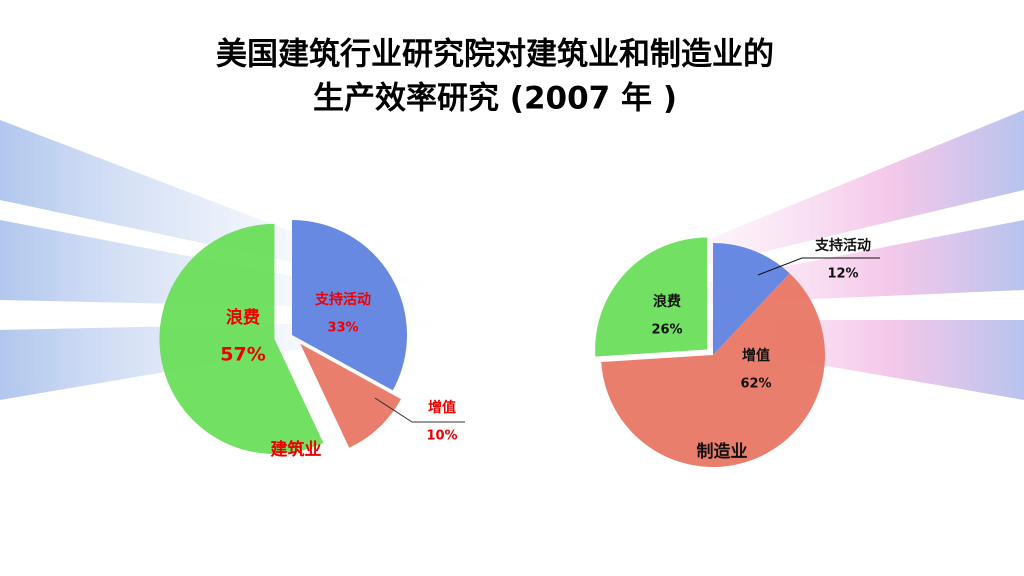  What do you see at coordinates (495, 99) in the screenshot?
I see `slide-title: 生产效率研究 (2007 年 )` at bounding box center [495, 99].